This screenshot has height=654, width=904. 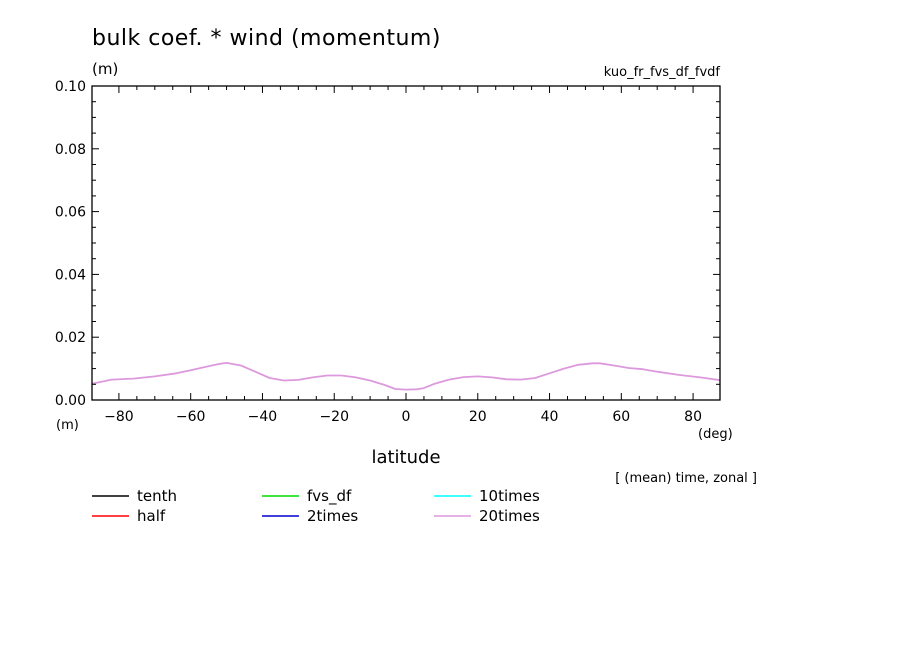 I want to click on legend-label-fvs_df: fvs_df, so click(x=329, y=496).